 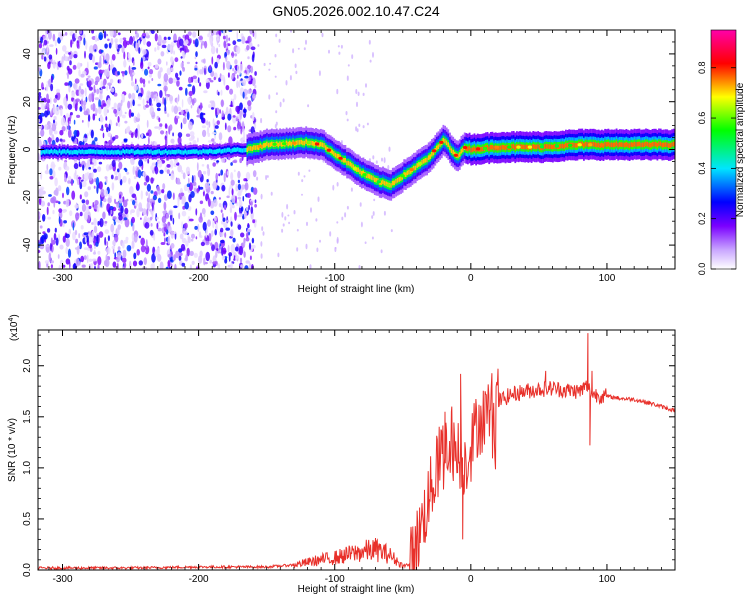 I want to click on x-tick-label: -100, so click(x=335, y=579).